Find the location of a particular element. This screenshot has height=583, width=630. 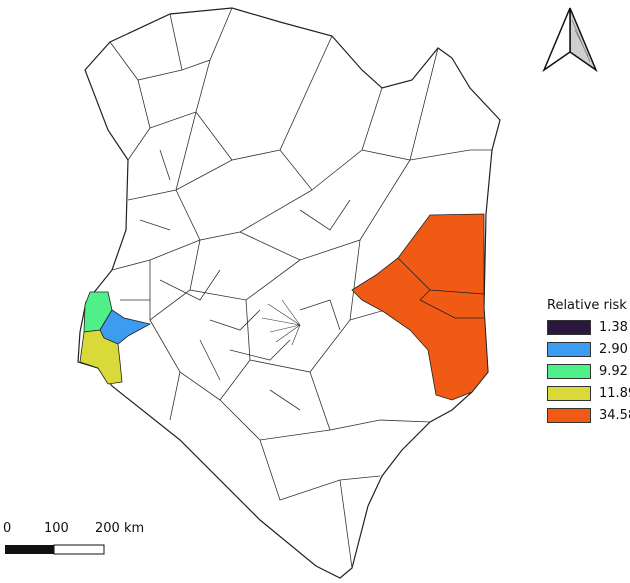

legend-label: 9.92 is located at coordinates (613, 371).